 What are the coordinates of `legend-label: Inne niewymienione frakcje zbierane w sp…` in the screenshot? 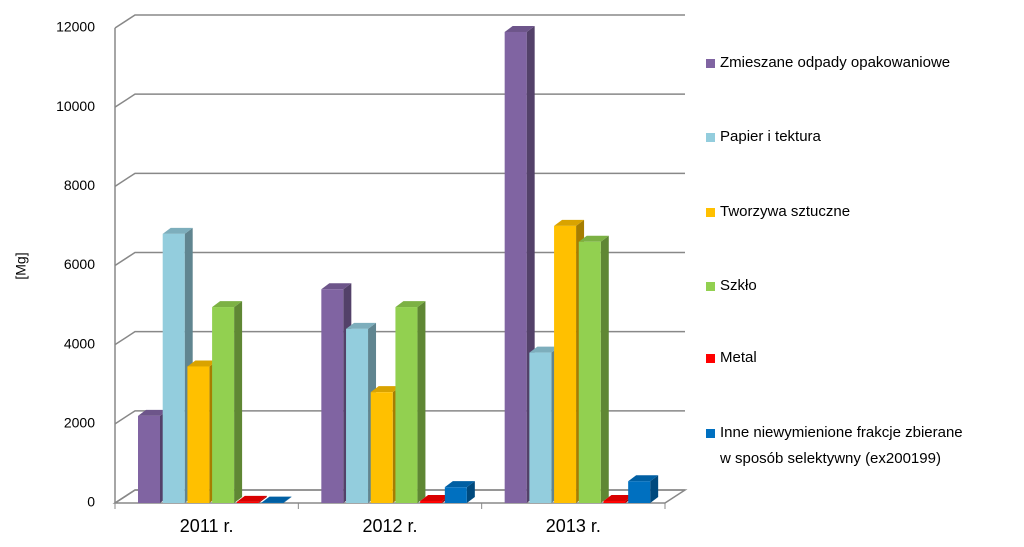 It's located at (841, 445).